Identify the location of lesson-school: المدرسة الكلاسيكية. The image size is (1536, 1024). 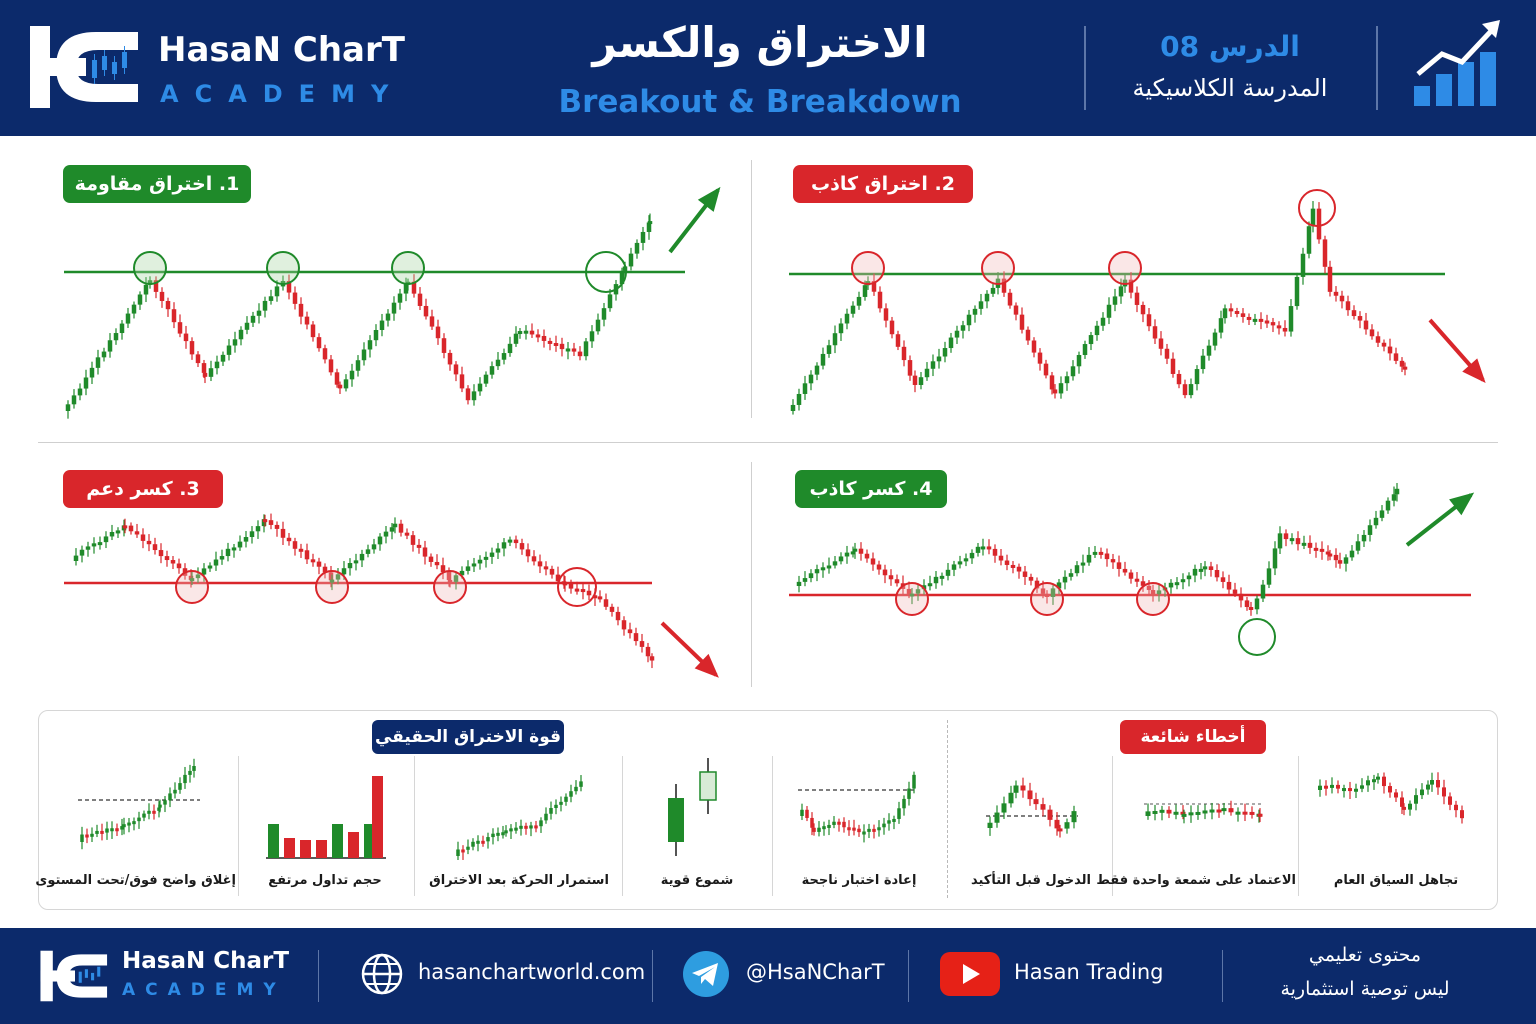
(1230, 88).